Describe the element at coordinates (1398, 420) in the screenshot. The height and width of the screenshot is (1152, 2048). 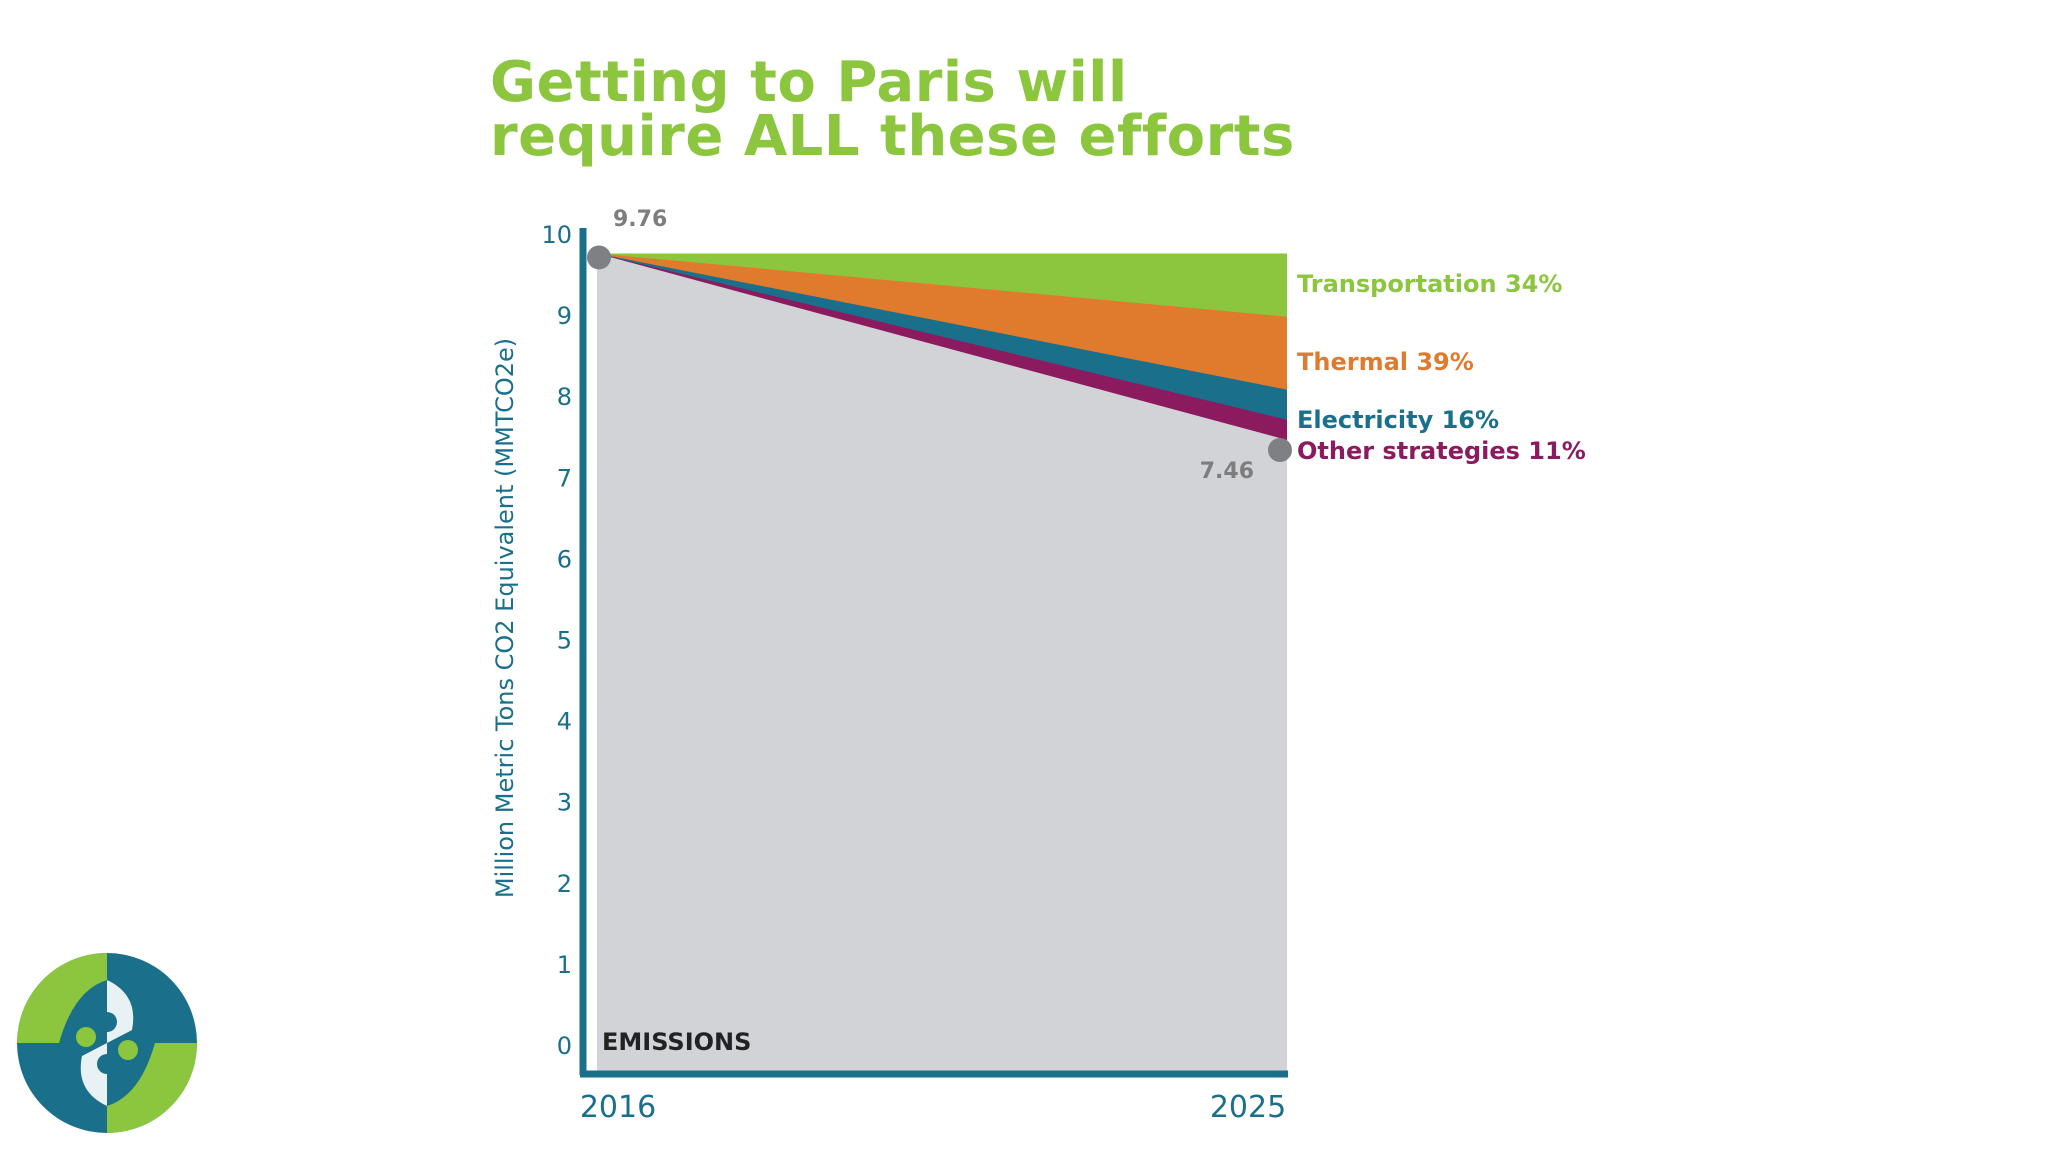
I see `series-label-electricity: Electricity 16%` at that location.